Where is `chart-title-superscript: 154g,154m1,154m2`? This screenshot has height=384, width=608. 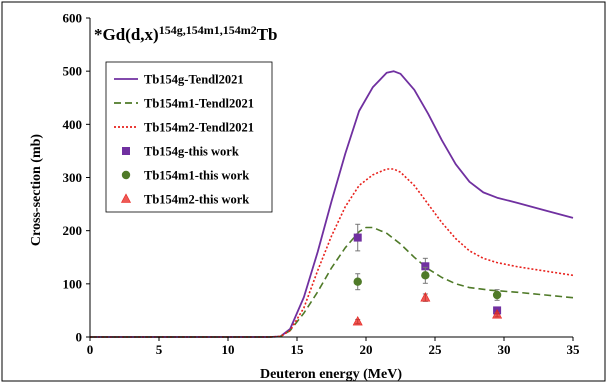
chart-title-superscript: 154g,154m1,154m2 is located at coordinates (208, 30).